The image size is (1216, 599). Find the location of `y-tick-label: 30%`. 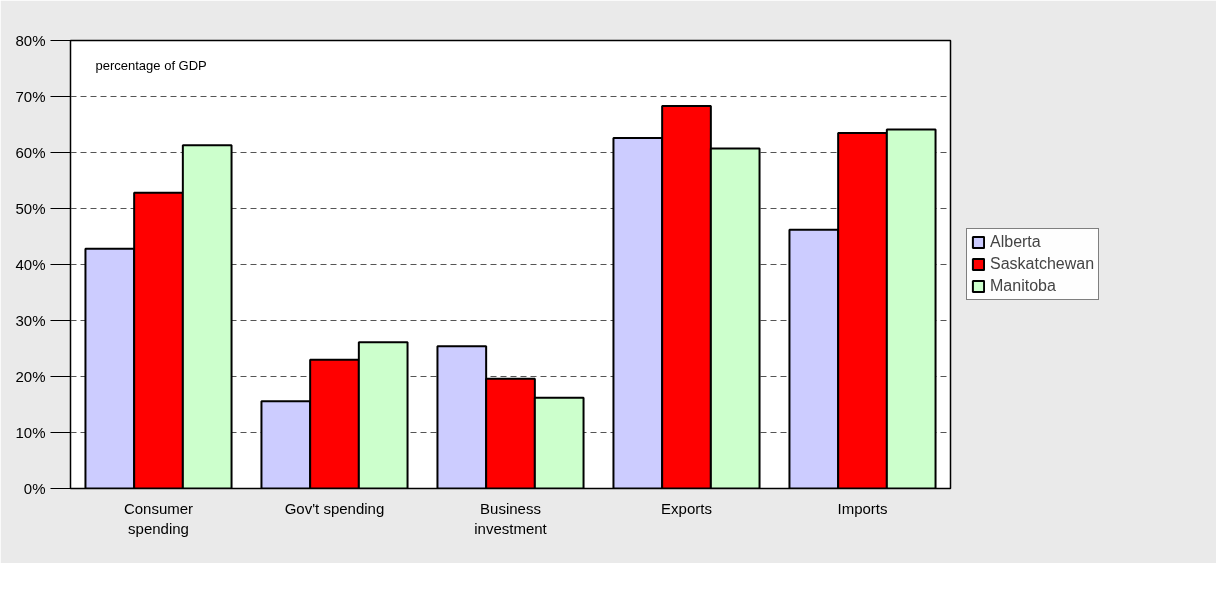

y-tick-label: 30% is located at coordinates (30, 320).